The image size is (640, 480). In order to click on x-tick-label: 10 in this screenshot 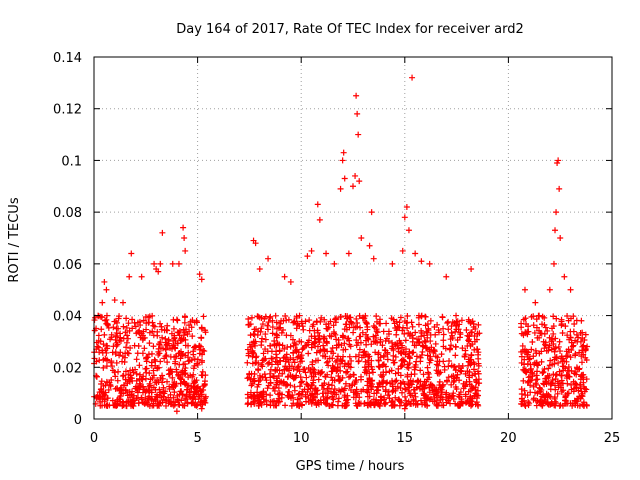, I will do `click(301, 438)`.